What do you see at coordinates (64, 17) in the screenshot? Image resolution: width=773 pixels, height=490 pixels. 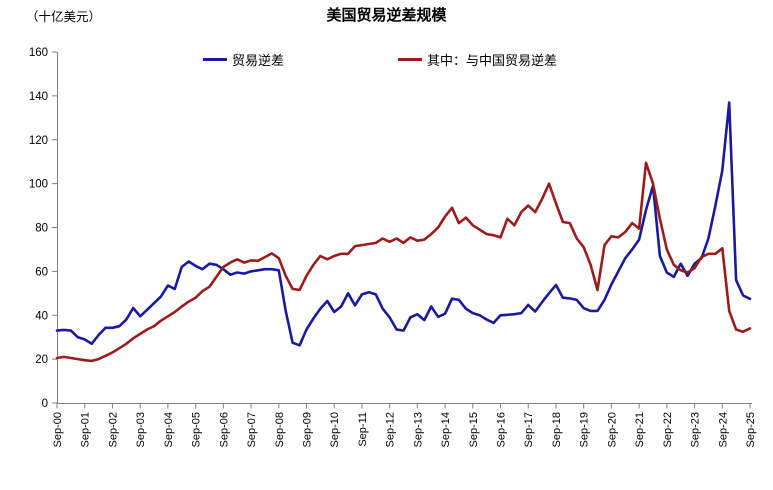 I see `y-axis-unit-label: （十亿美元）` at bounding box center [64, 17].